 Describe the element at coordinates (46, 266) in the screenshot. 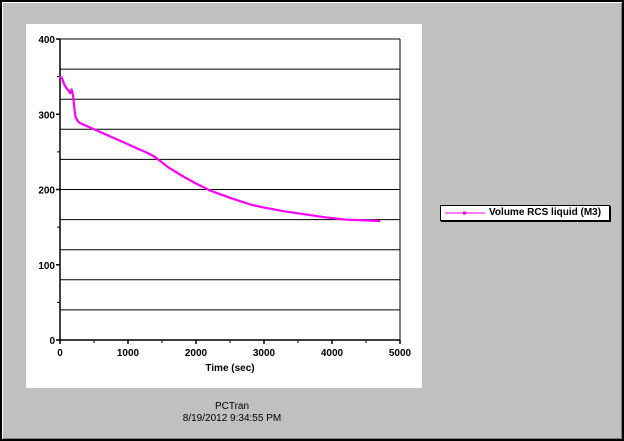

I see `y-tick-label: 100` at that location.